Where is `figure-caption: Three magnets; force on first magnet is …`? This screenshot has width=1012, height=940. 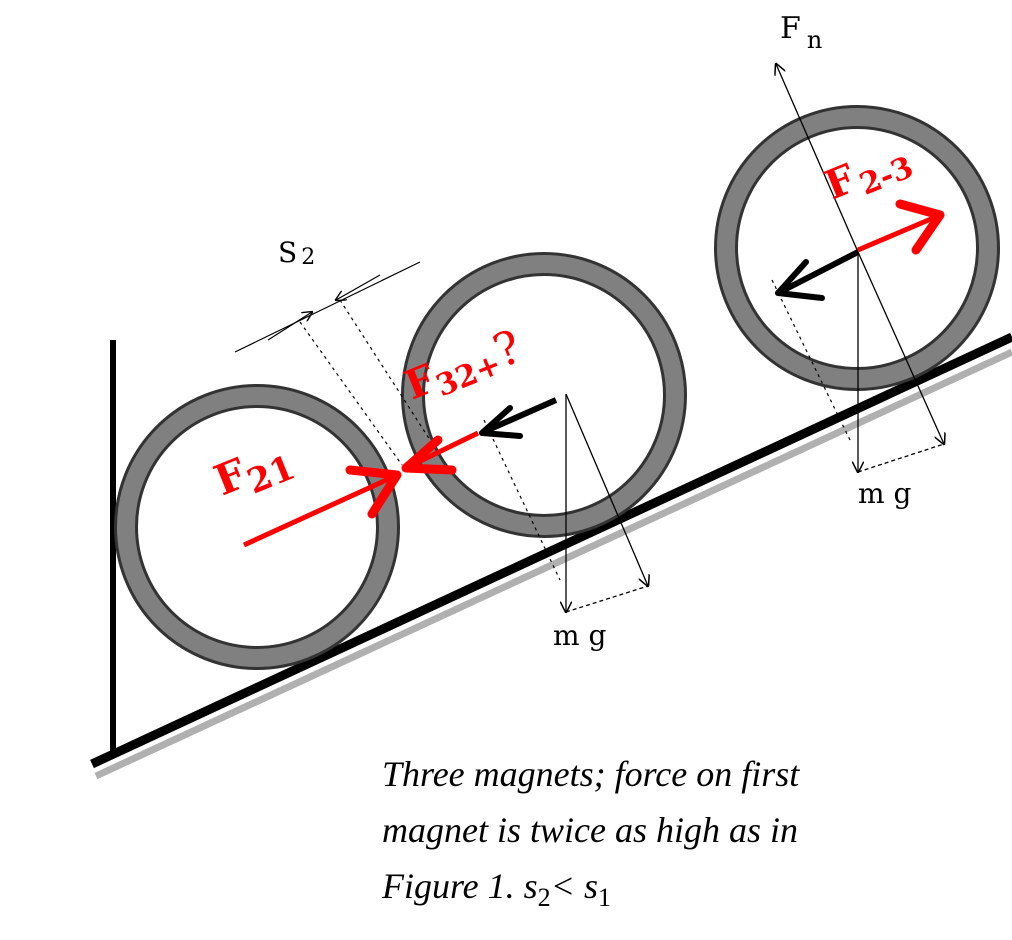
figure-caption: Three magnets; force on first magnet is … is located at coordinates (692, 836).